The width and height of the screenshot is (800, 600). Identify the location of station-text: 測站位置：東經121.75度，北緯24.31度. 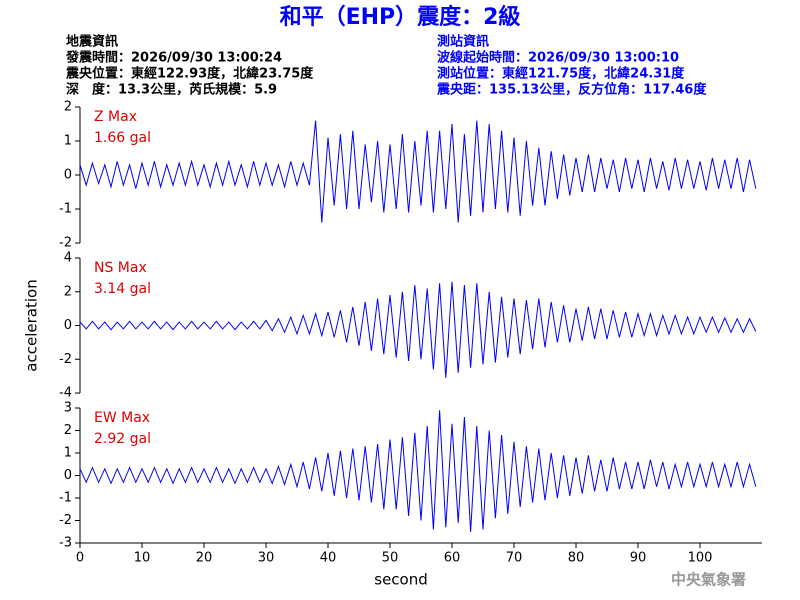
(561, 74).